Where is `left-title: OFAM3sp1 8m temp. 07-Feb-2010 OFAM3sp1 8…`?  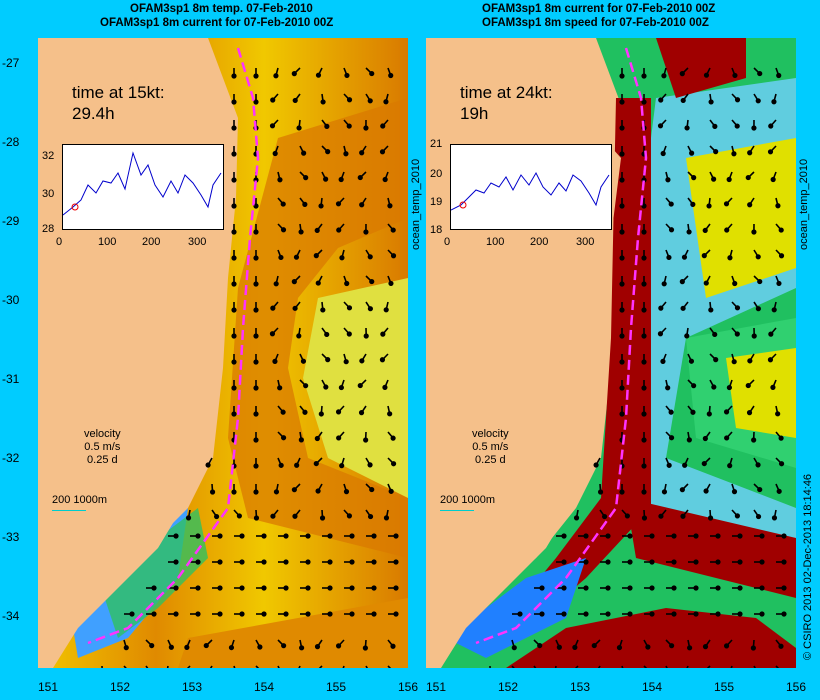
left-title: OFAM3sp1 8m temp. 07-Feb-2010 OFAM3sp1 8… is located at coordinates (216, 16).